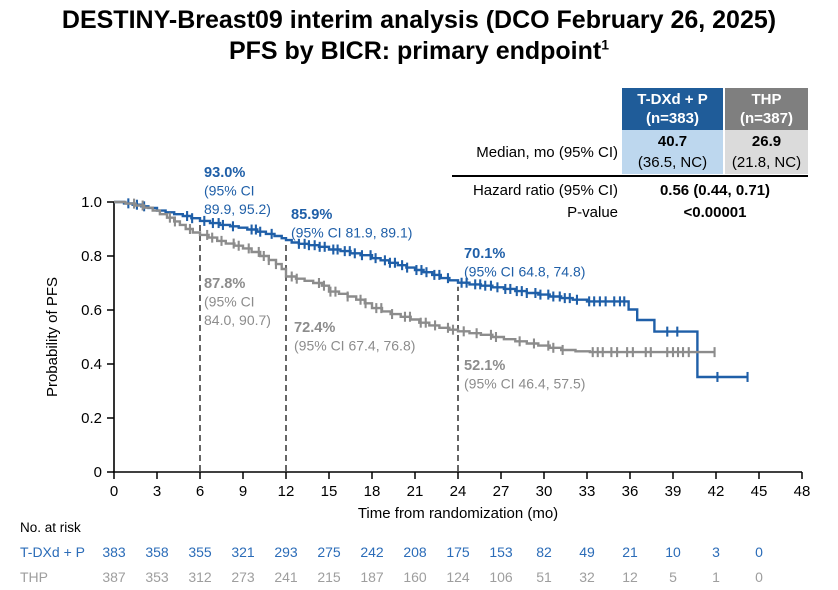  Describe the element at coordinates (415, 552) in the screenshot. I see `at-risk-count: 208` at that location.